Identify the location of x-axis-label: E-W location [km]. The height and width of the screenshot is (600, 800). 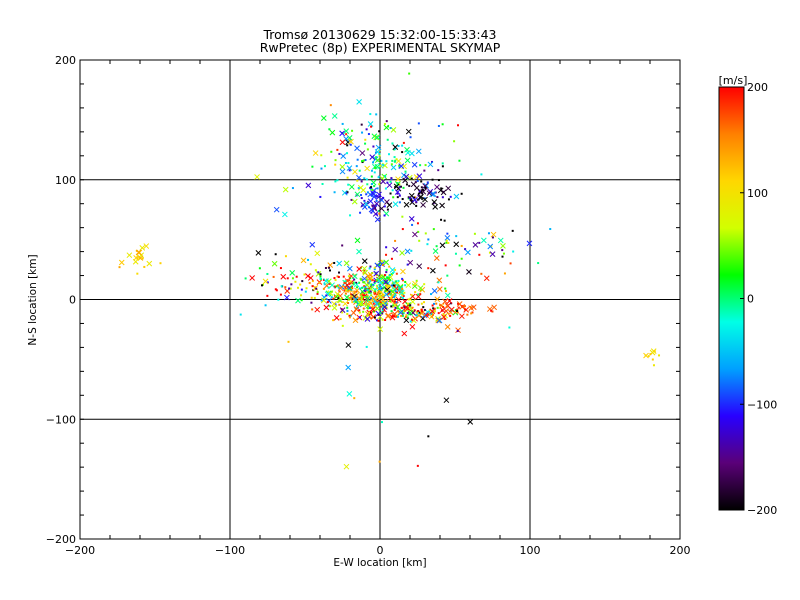
(379, 563).